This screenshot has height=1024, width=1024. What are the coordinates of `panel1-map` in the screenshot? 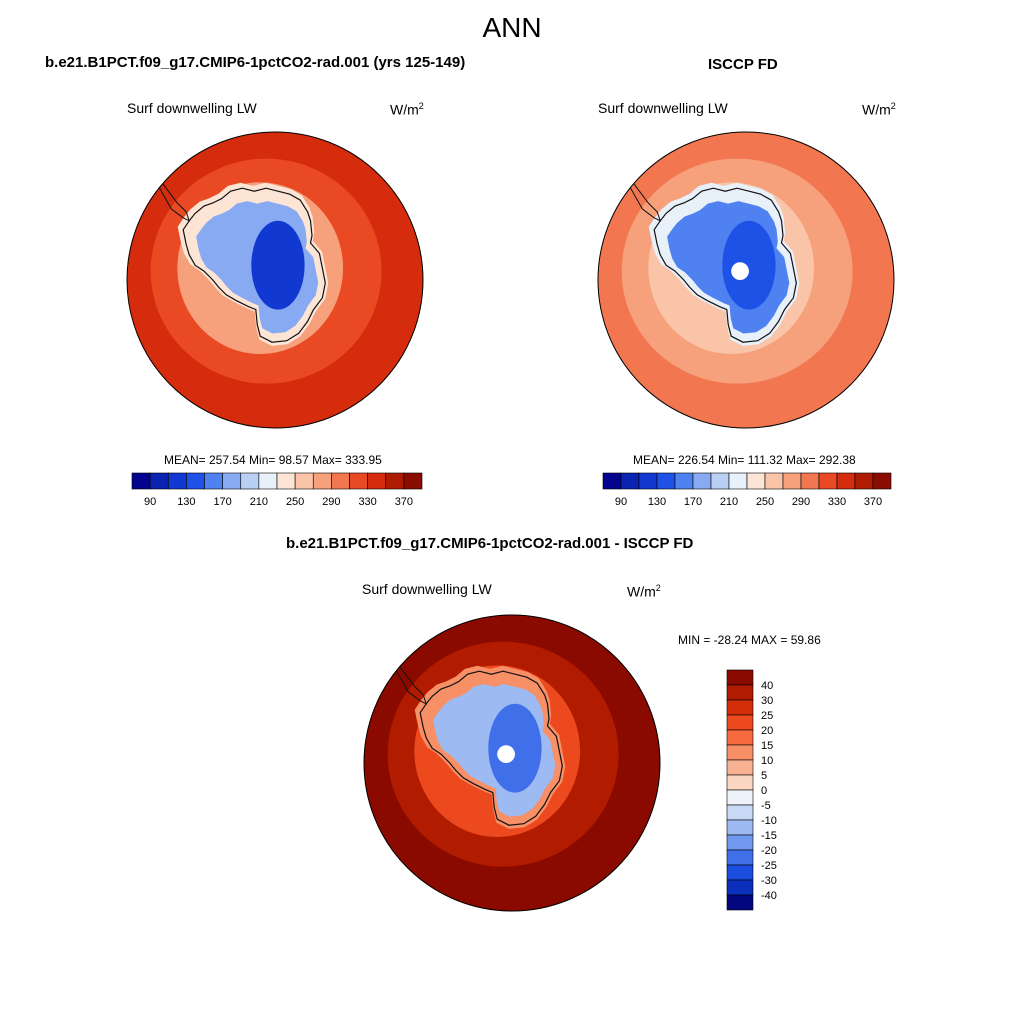 It's located at (275, 280).